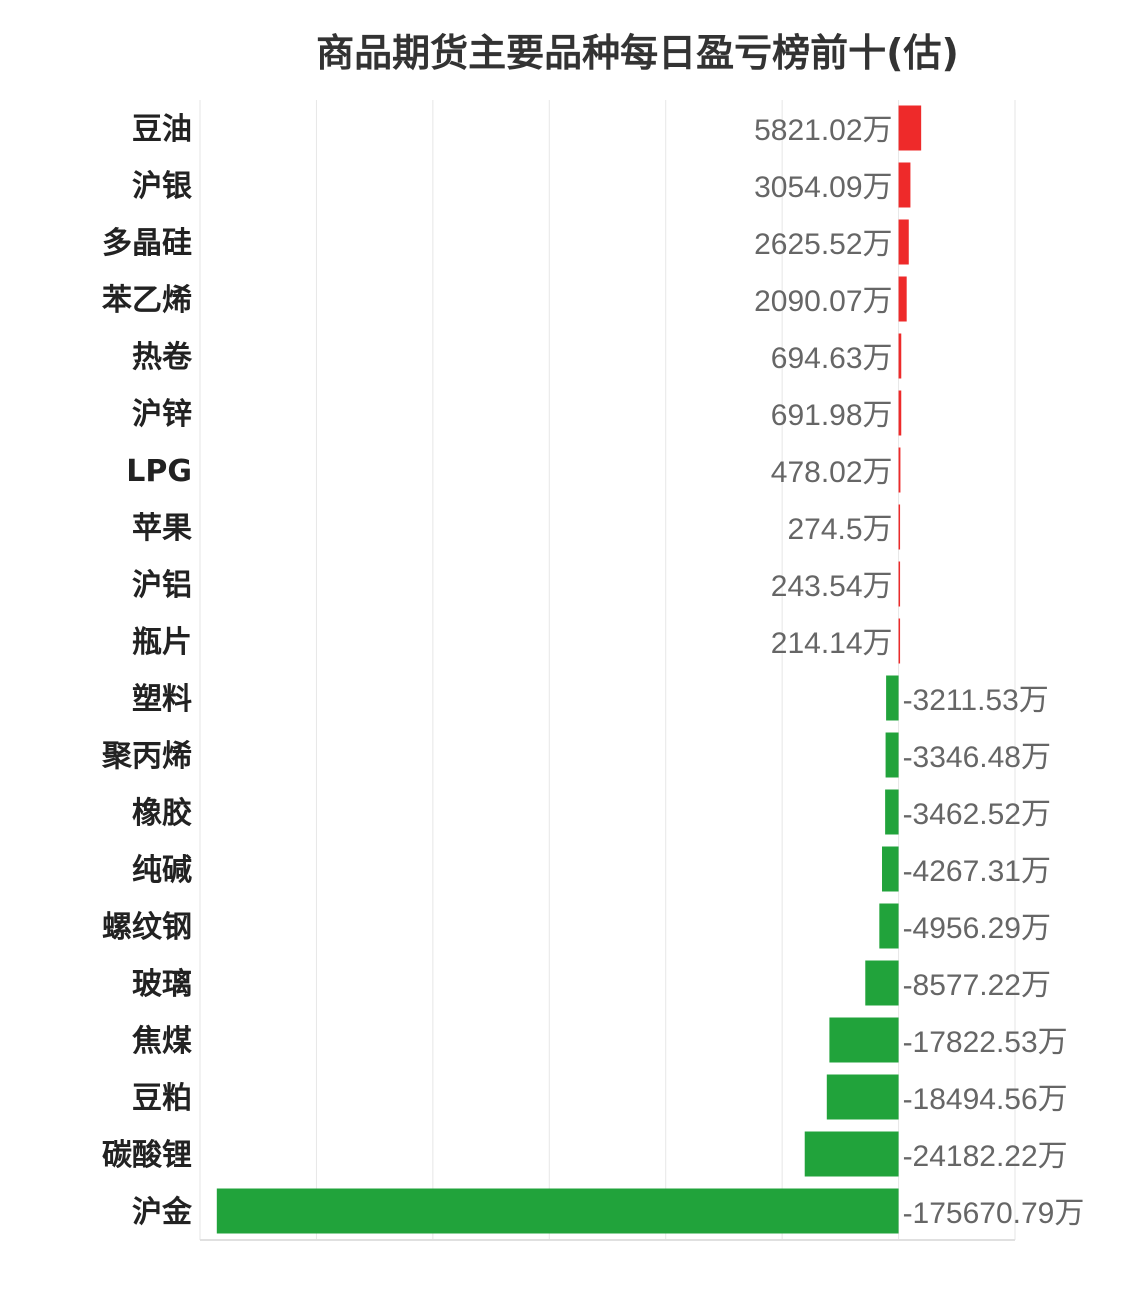 This screenshot has height=1300, width=1127. I want to click on data-label: 5821.02万, so click(823, 130).